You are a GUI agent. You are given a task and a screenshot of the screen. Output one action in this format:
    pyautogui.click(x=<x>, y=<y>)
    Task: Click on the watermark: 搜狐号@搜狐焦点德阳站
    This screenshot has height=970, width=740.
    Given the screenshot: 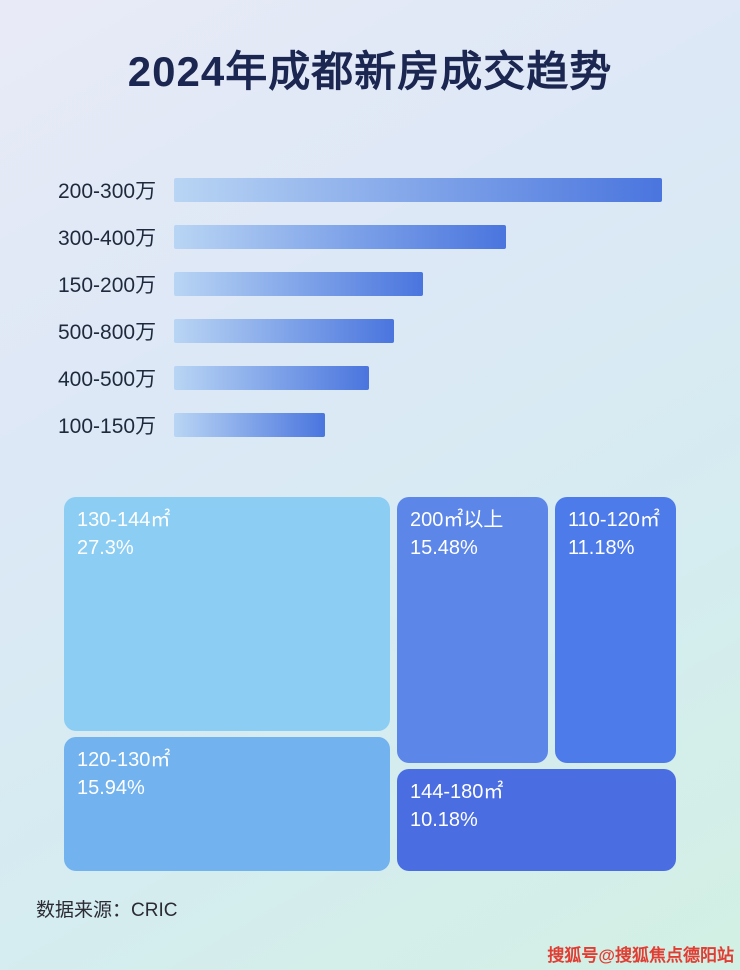 What is the action you would take?
    pyautogui.click(x=640, y=955)
    